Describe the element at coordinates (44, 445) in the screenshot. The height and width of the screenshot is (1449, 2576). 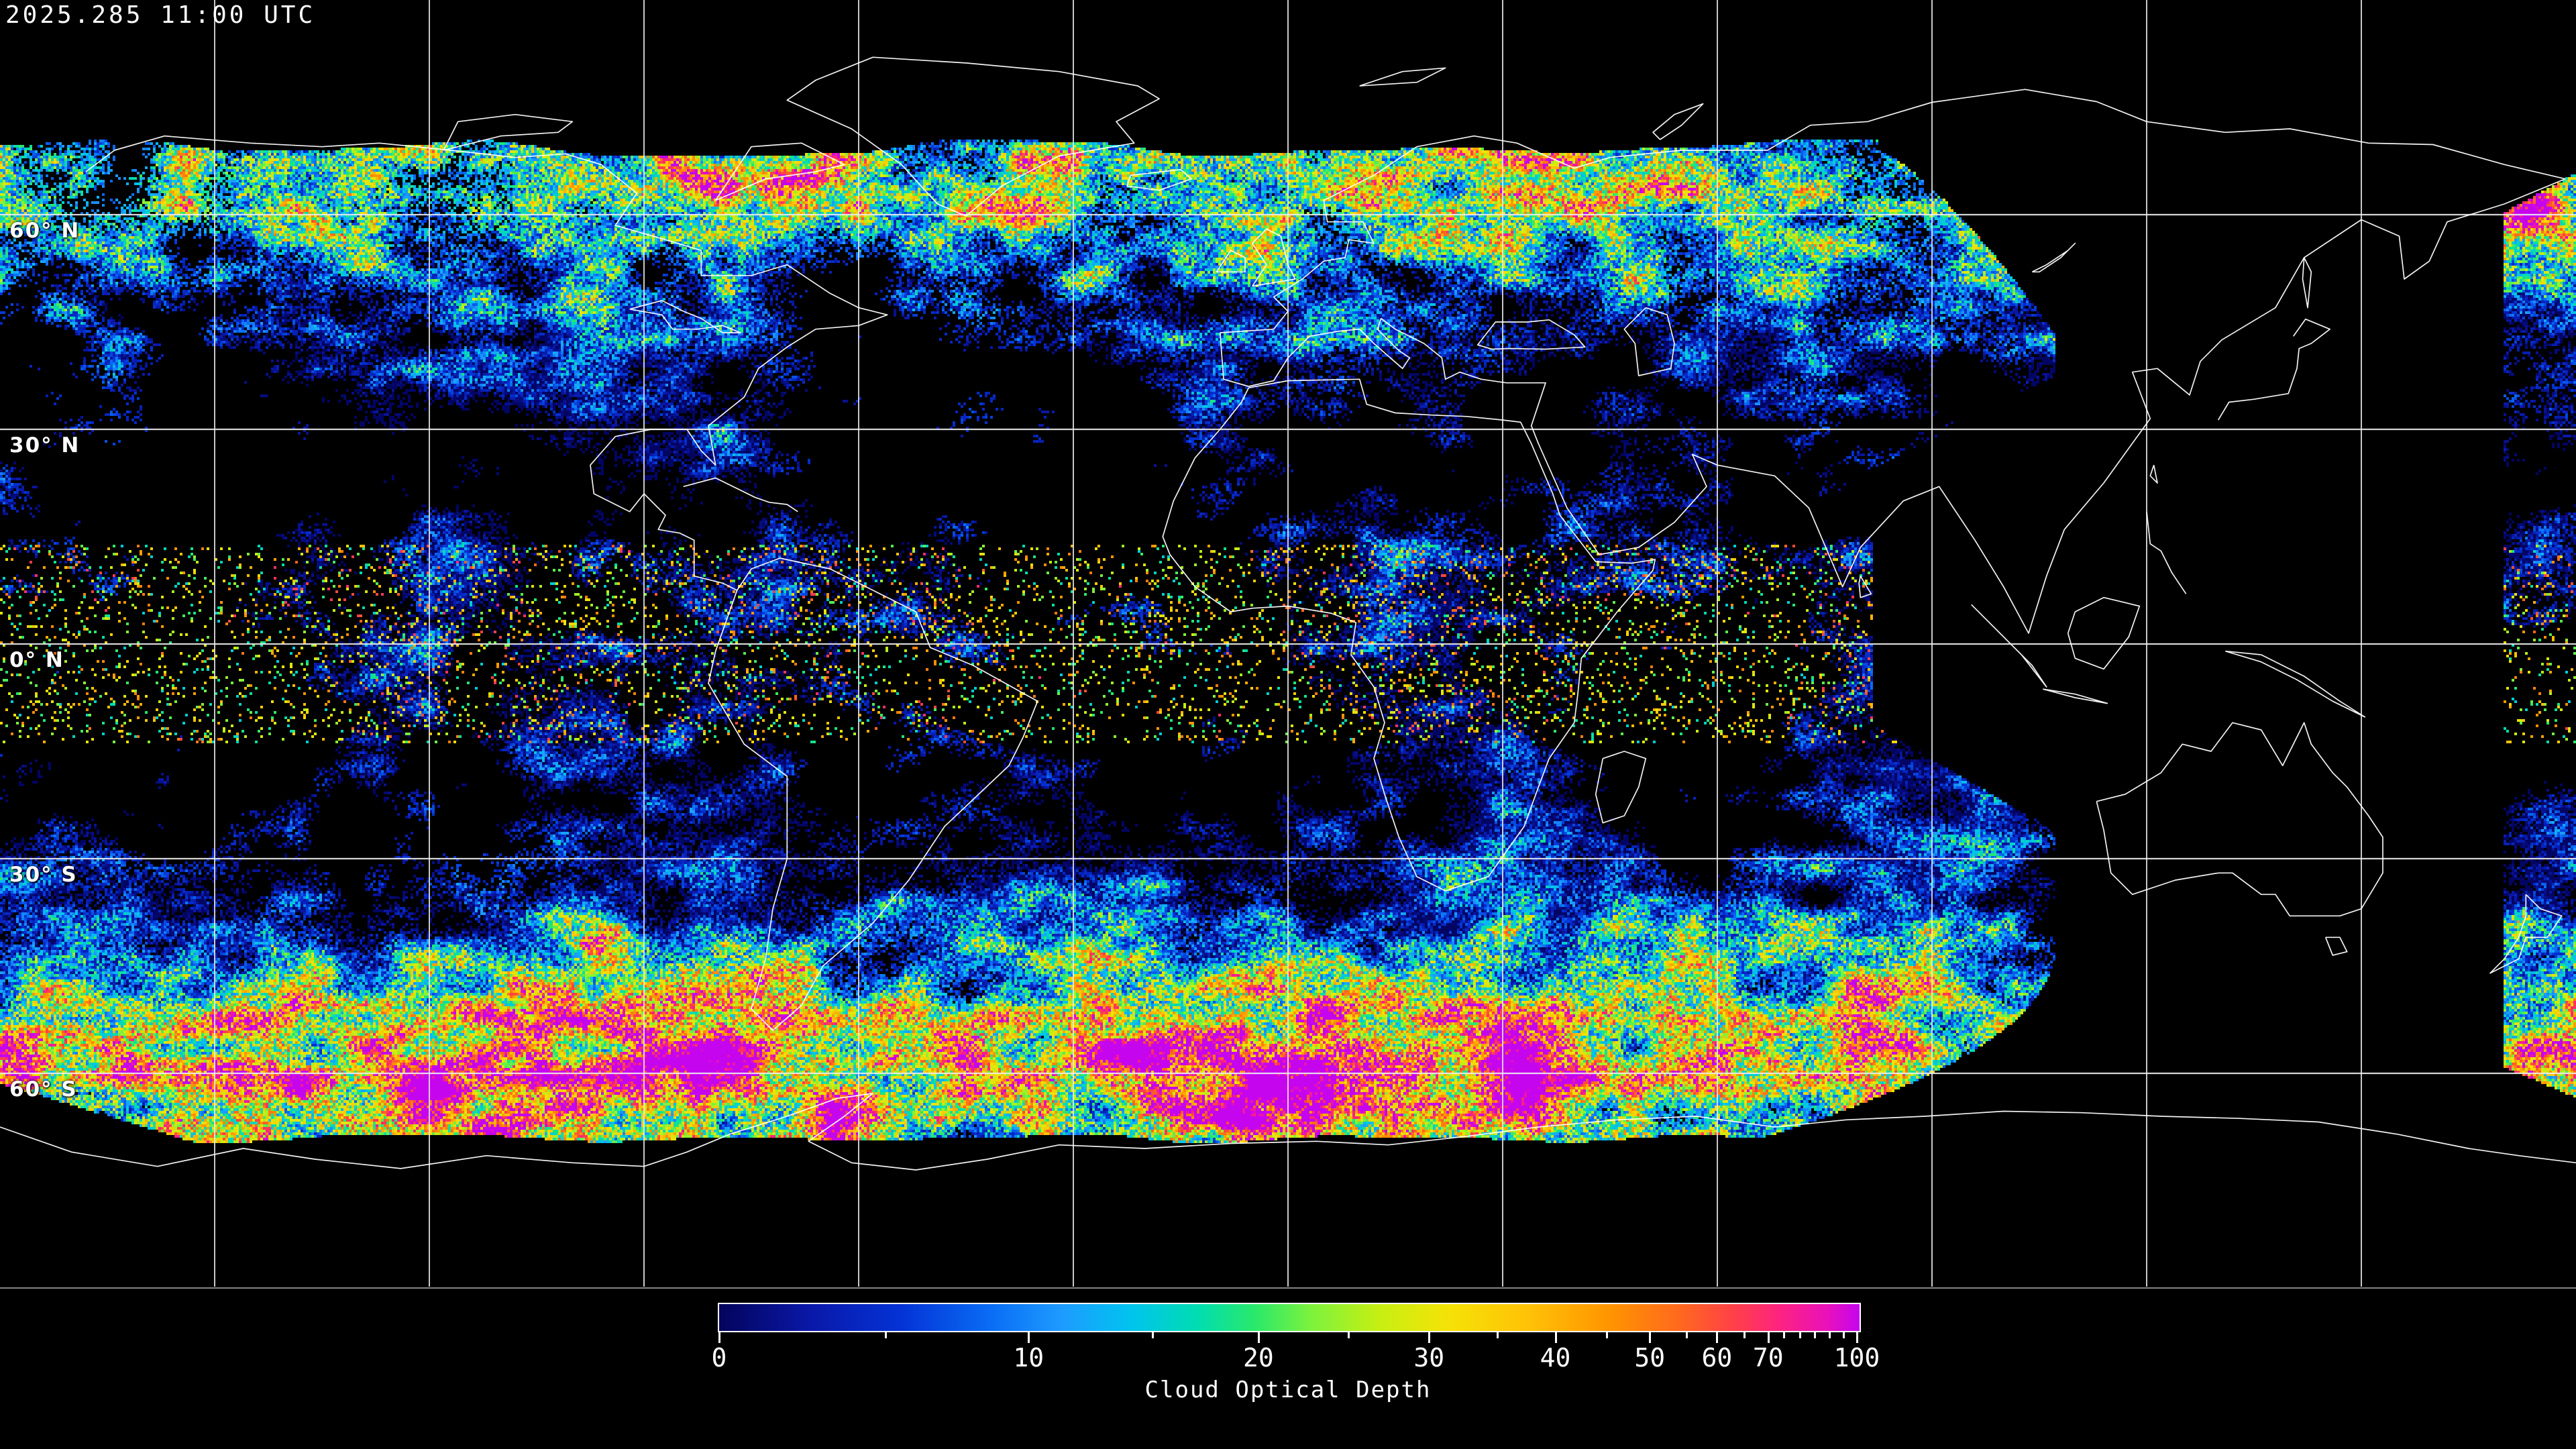
I see `latitude-label: 30° N` at that location.